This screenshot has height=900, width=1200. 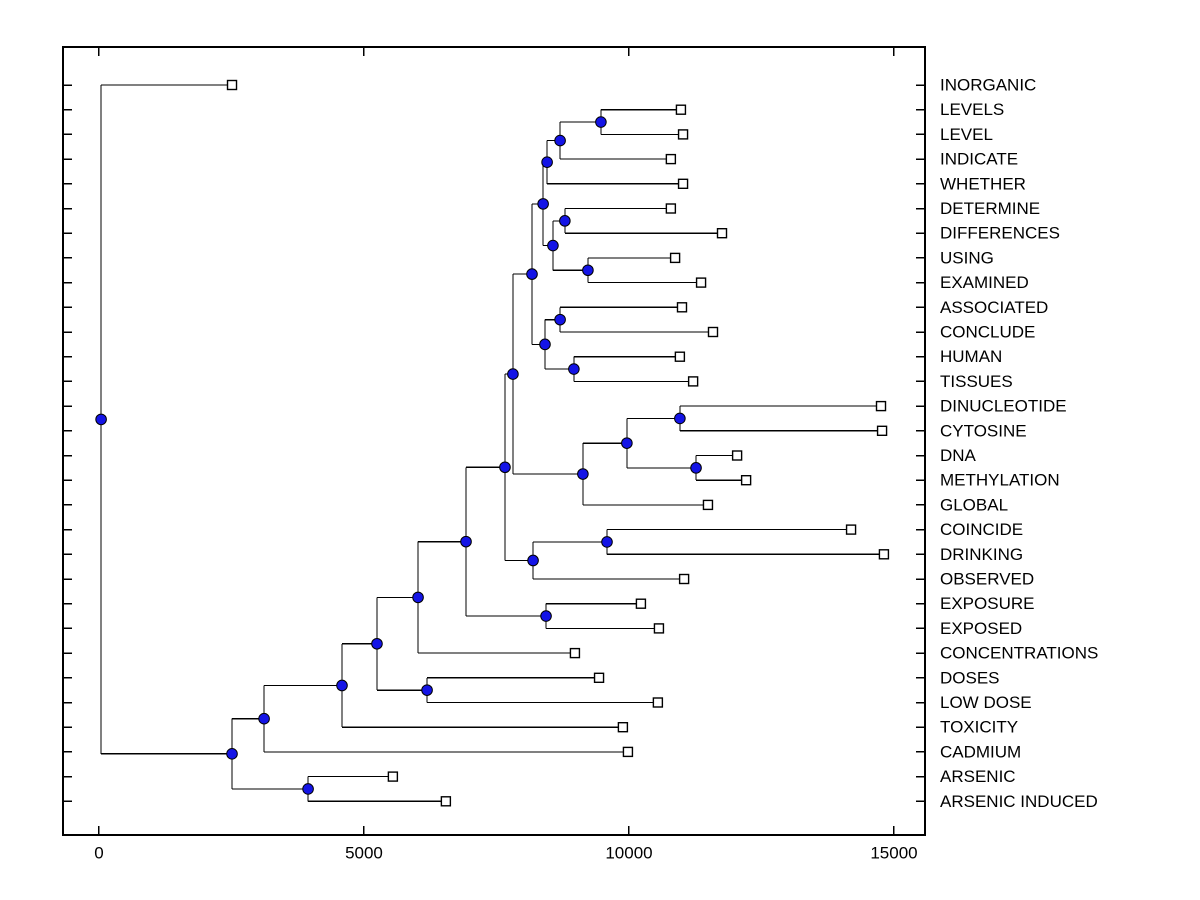 What do you see at coordinates (988, 85) in the screenshot?
I see `leaf-label: INORGANIC` at bounding box center [988, 85].